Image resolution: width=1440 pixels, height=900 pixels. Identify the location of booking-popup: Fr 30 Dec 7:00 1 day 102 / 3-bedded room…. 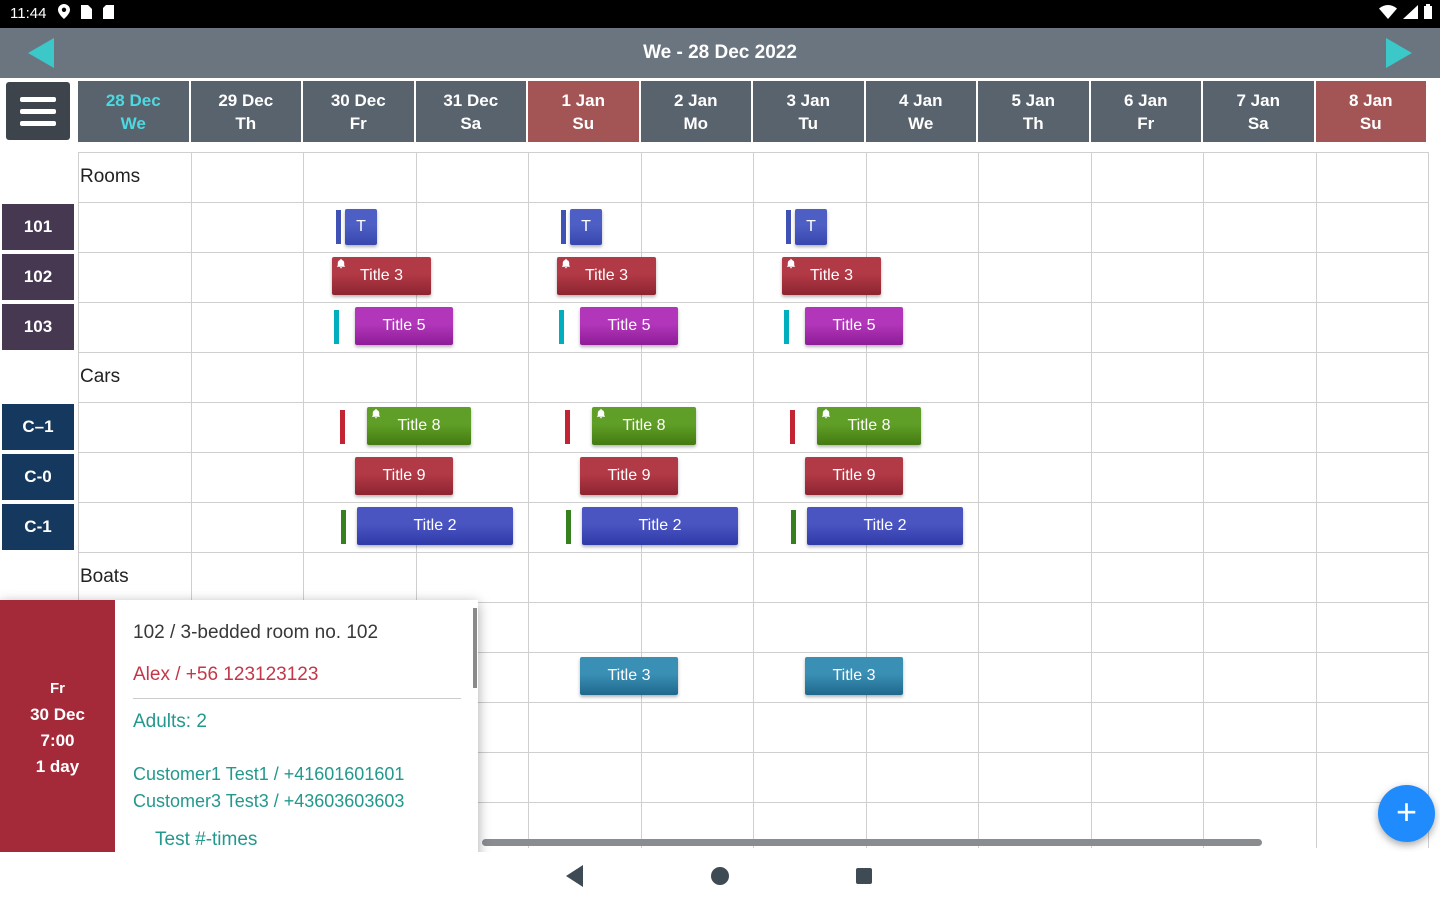
(239, 734).